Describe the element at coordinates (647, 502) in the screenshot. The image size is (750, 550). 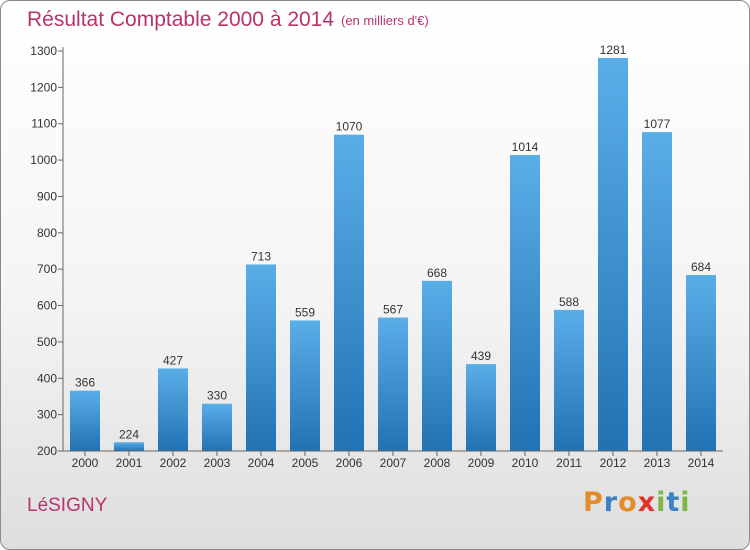
I see `logo-letter: x` at that location.